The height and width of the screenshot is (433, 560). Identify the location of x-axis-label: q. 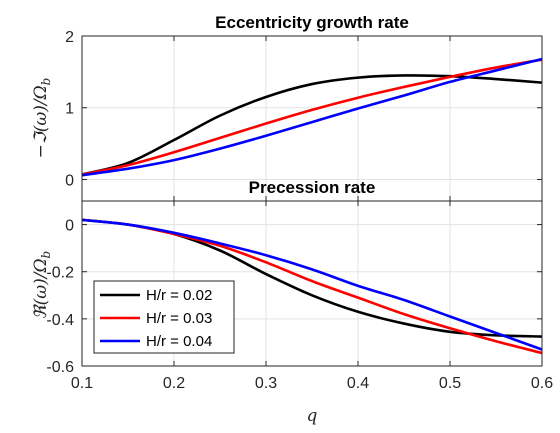
(312, 416).